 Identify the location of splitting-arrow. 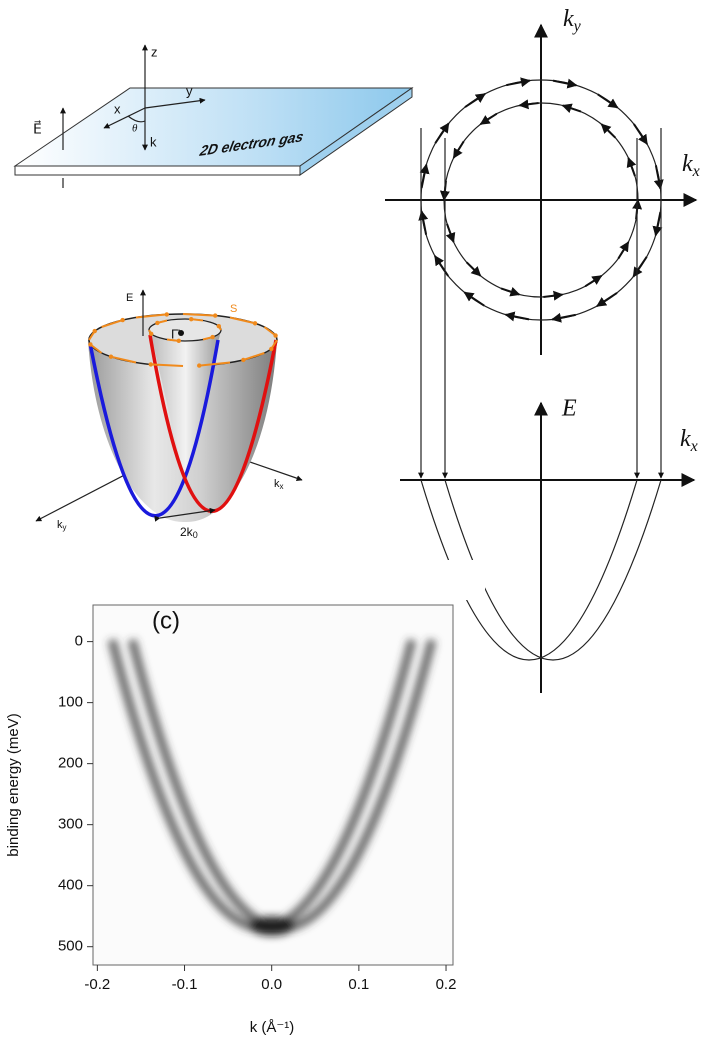
(185, 514).